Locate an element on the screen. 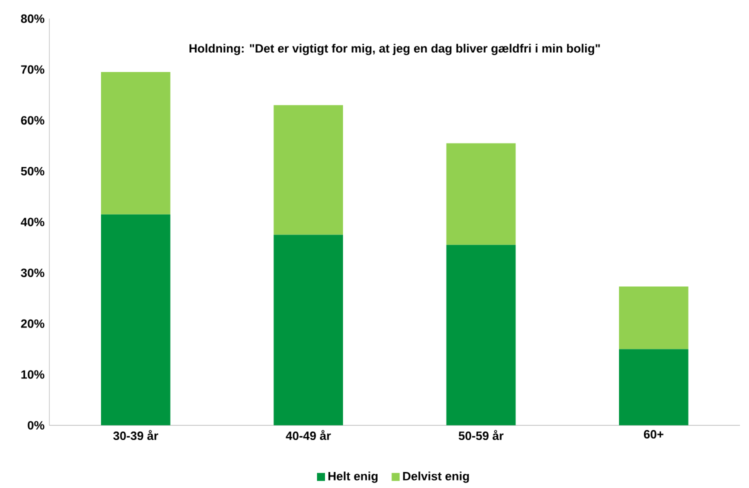 The height and width of the screenshot is (488, 749). text: Holdning: "Det er vigtigt for mig, at jeg en dag bliver gældfri i min bolig" is located at coordinates (395, 50).